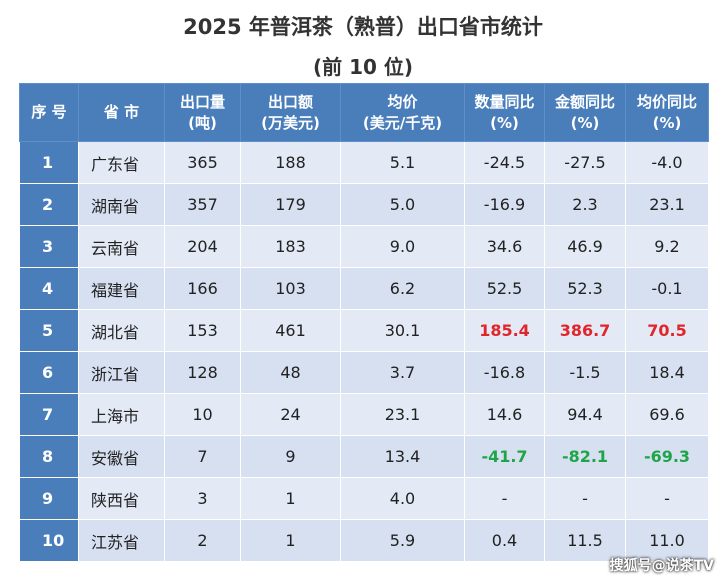 This screenshot has height=581, width=726. What do you see at coordinates (402, 456) in the screenshot?
I see `price-cell: 13.4` at bounding box center [402, 456].